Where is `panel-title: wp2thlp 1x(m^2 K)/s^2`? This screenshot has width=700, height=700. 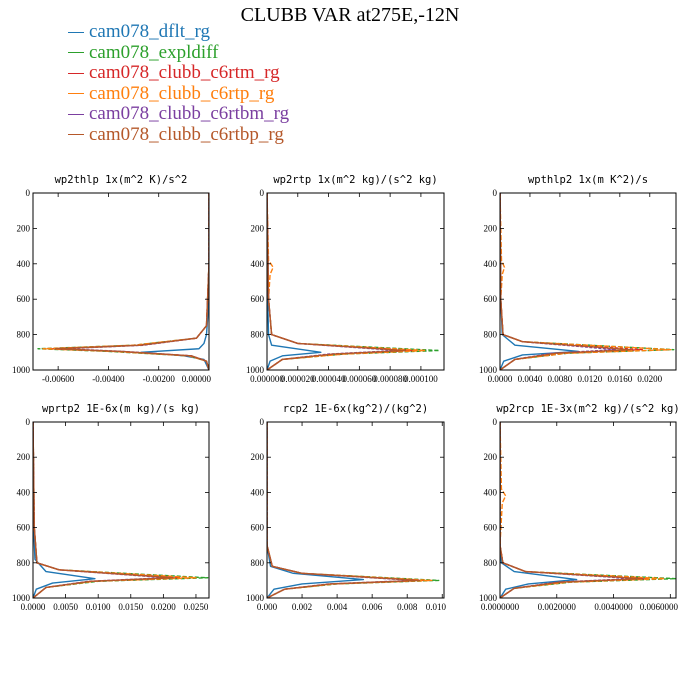
panel-title: wp2thlp 1x(m^2 K)/s^2 is located at coordinates (121, 180).